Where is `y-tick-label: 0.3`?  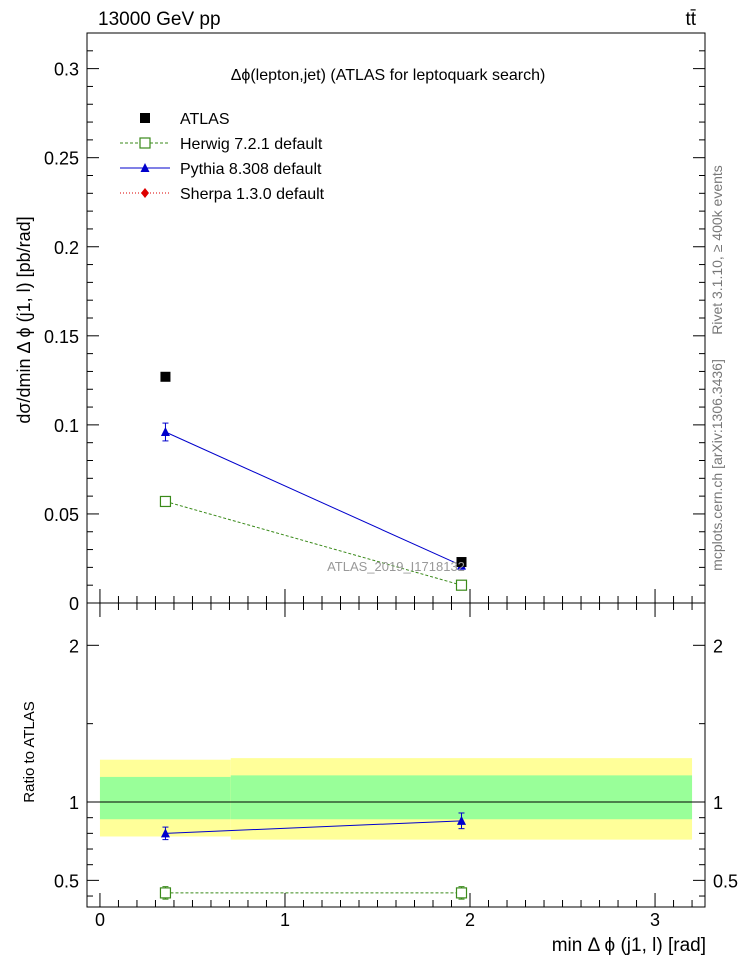
y-tick-label: 0.3 is located at coordinates (66, 70).